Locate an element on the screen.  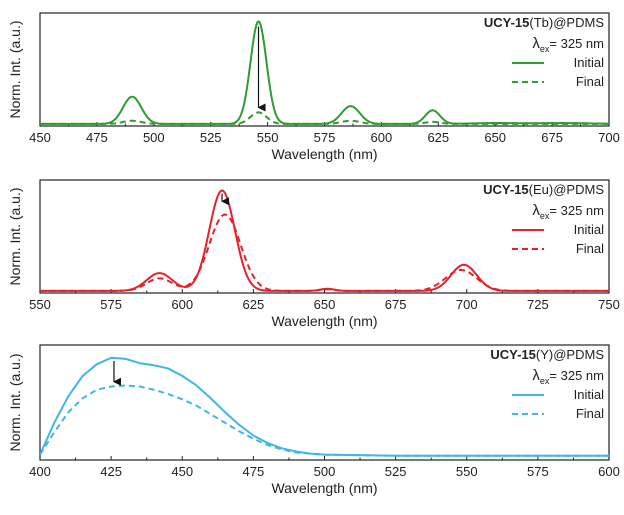
panel-title: UCY-15(Y)@PDMS is located at coordinates (547, 354).